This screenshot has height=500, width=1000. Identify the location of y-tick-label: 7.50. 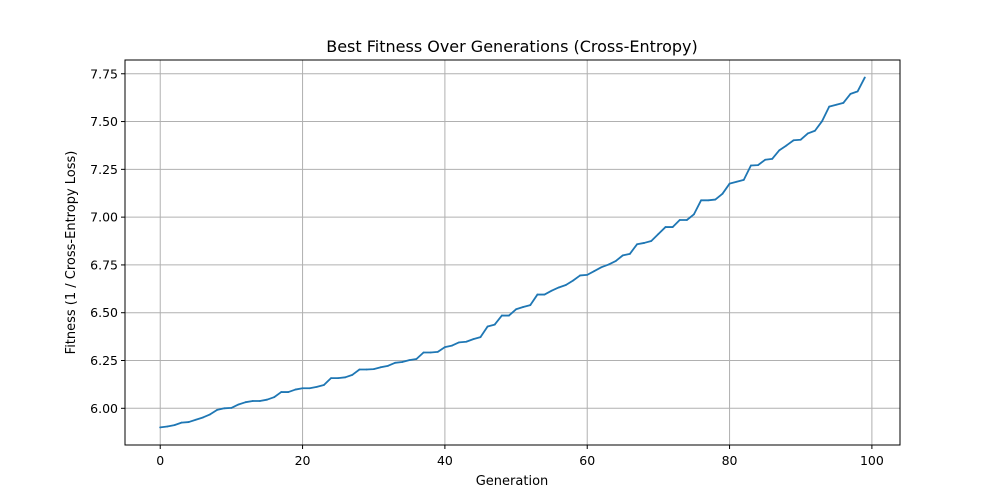
(104, 121).